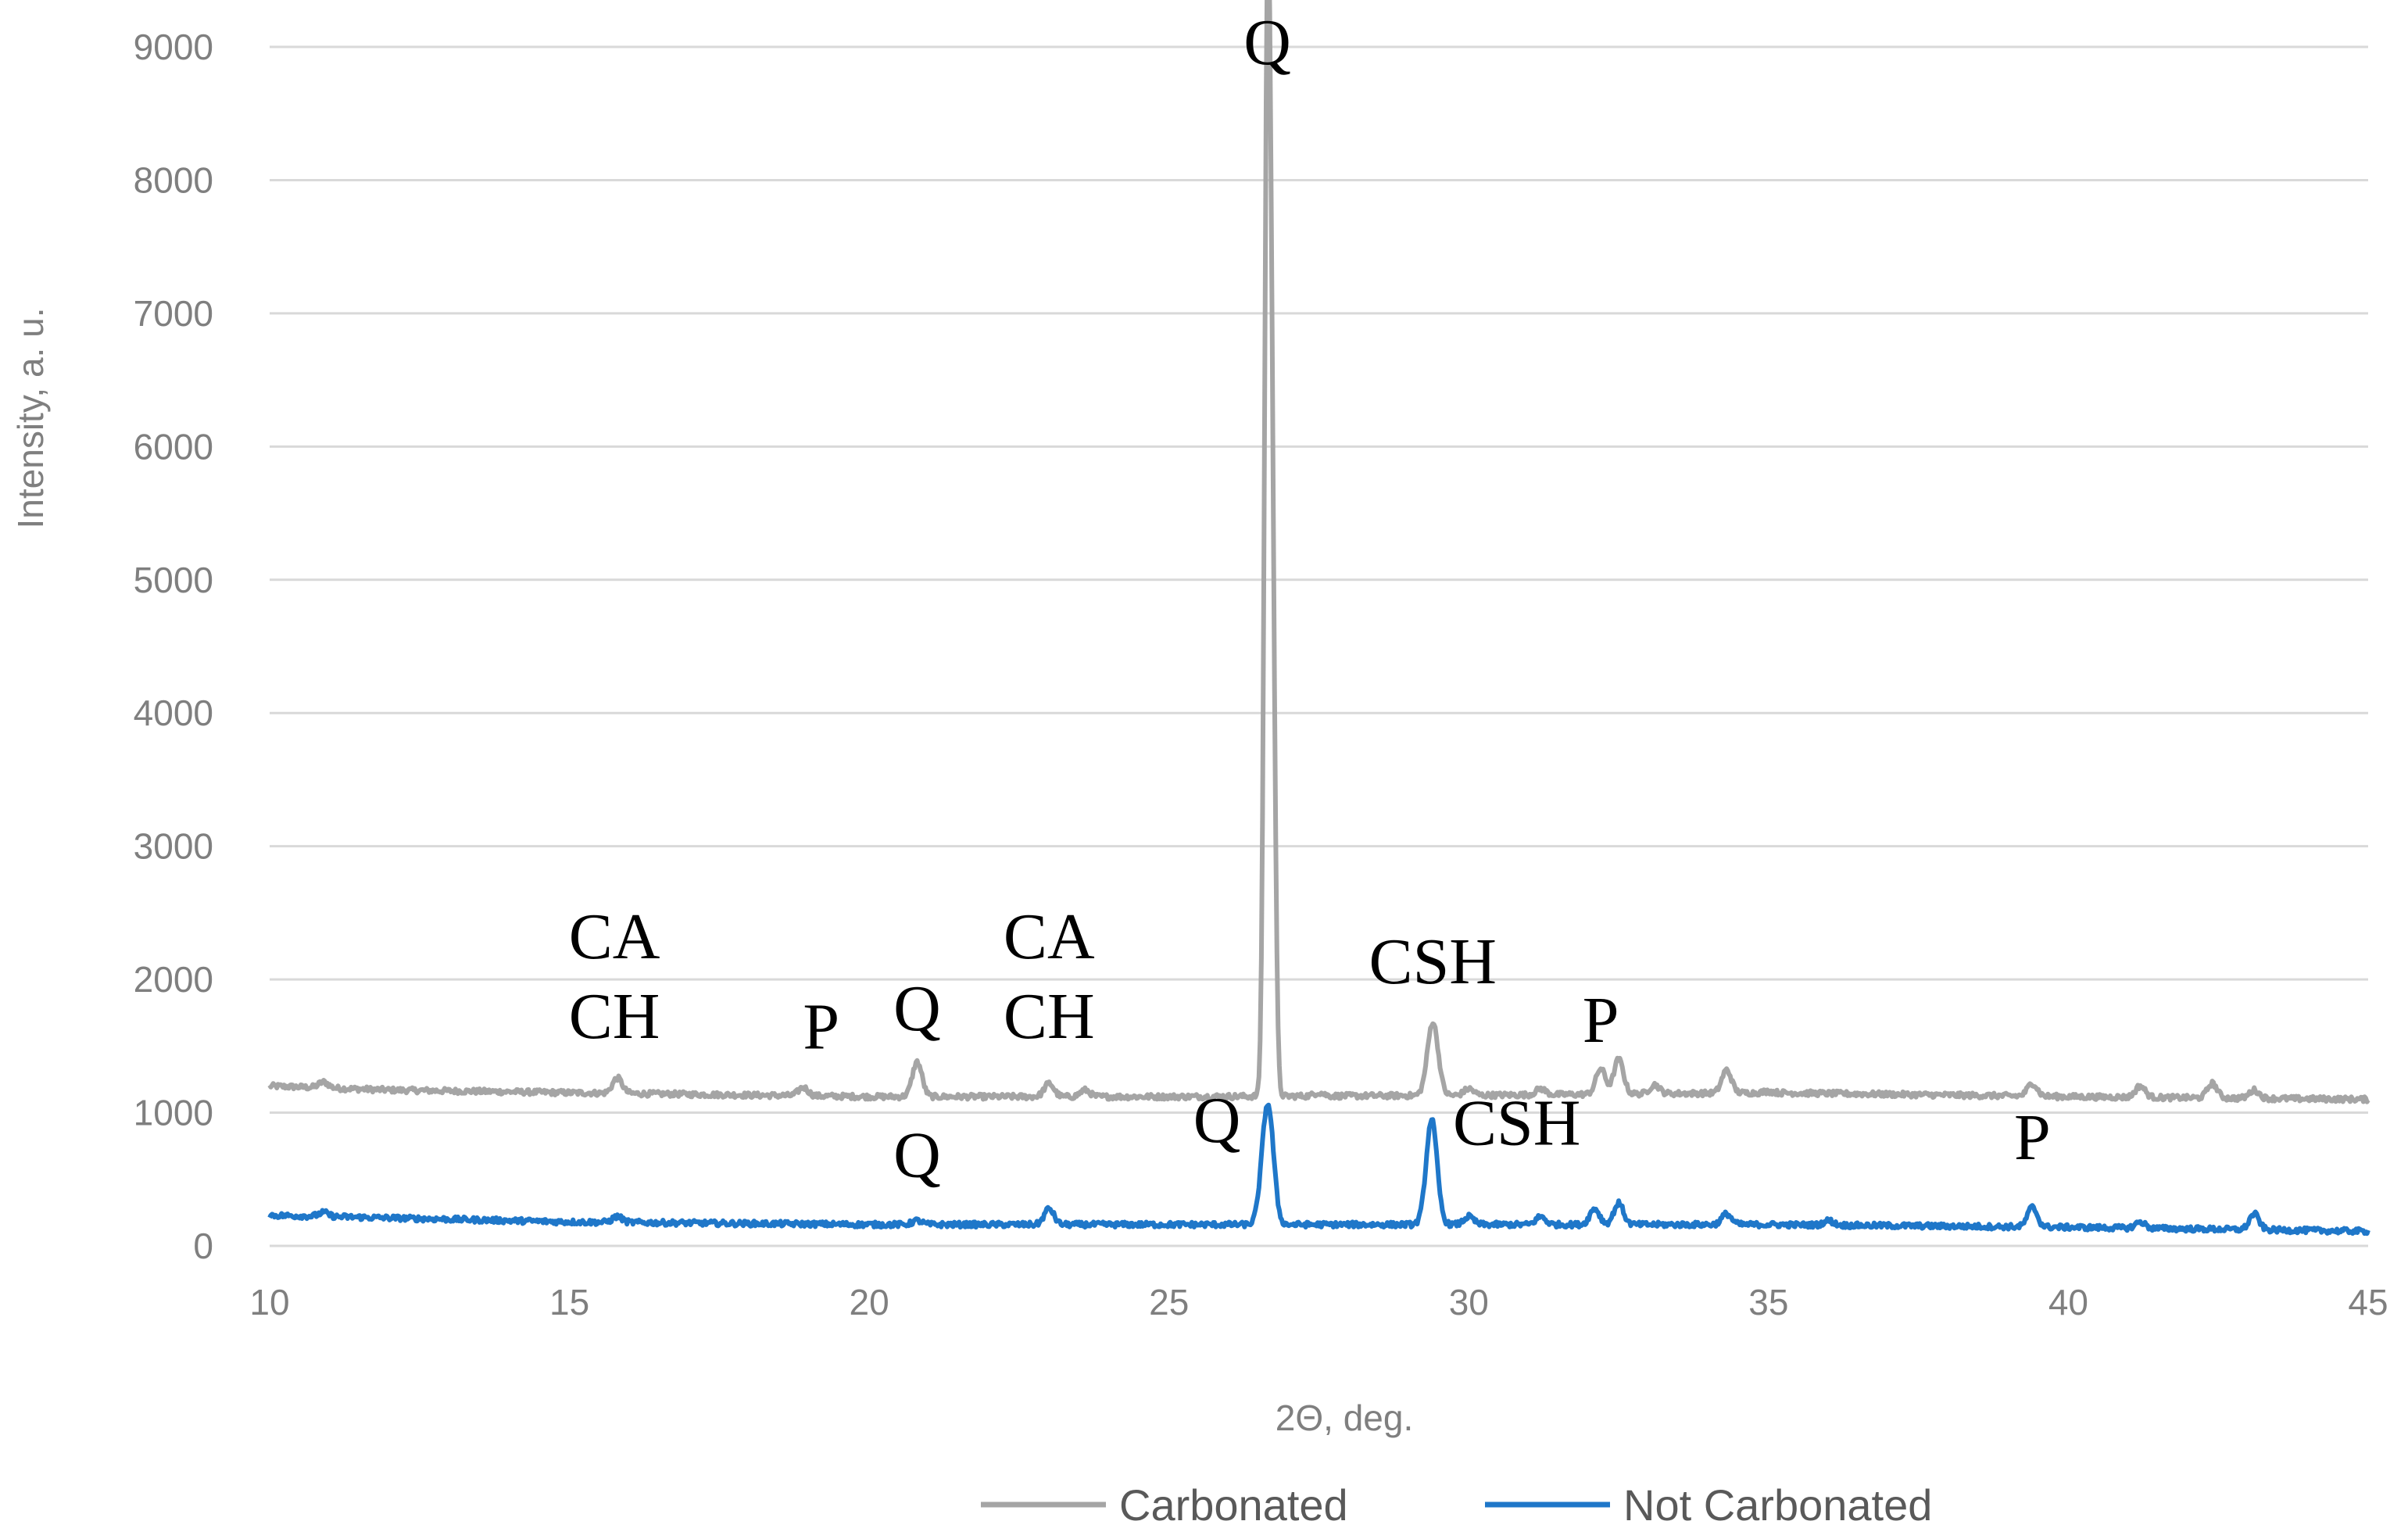 The height and width of the screenshot is (1539, 2408). What do you see at coordinates (173, 446) in the screenshot?
I see `y-tick-label: 6000` at bounding box center [173, 446].